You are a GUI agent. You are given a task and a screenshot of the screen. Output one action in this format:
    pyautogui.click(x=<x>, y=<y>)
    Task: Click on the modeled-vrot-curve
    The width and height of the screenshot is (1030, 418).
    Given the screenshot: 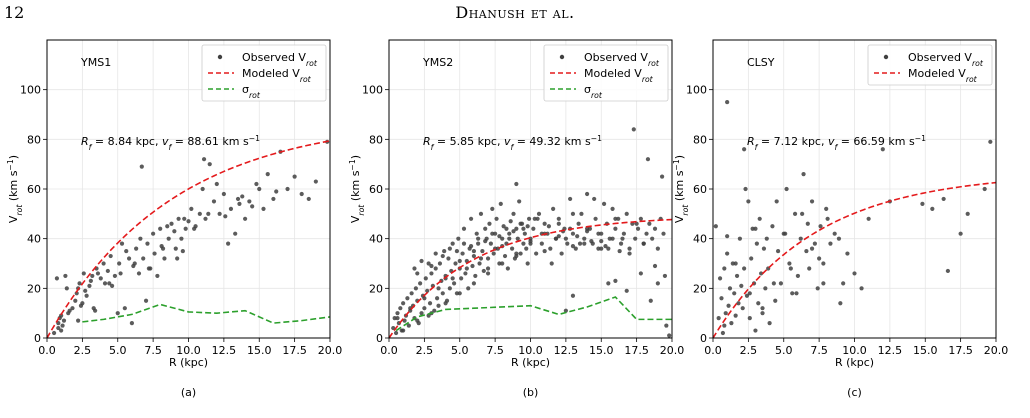 What is the action you would take?
    pyautogui.click(x=530, y=278)
    